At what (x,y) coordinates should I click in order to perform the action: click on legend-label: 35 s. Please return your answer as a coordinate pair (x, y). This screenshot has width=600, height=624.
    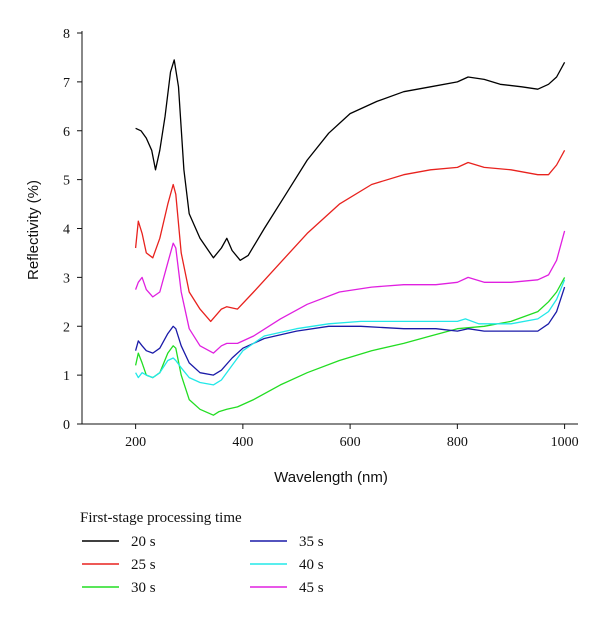
    Looking at the image, I should click on (311, 542).